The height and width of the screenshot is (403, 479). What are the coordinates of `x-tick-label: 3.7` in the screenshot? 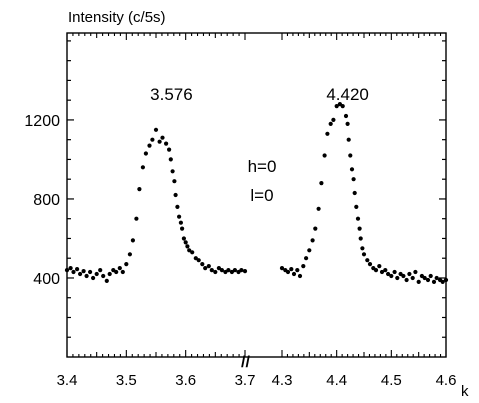 It's located at (245, 380).